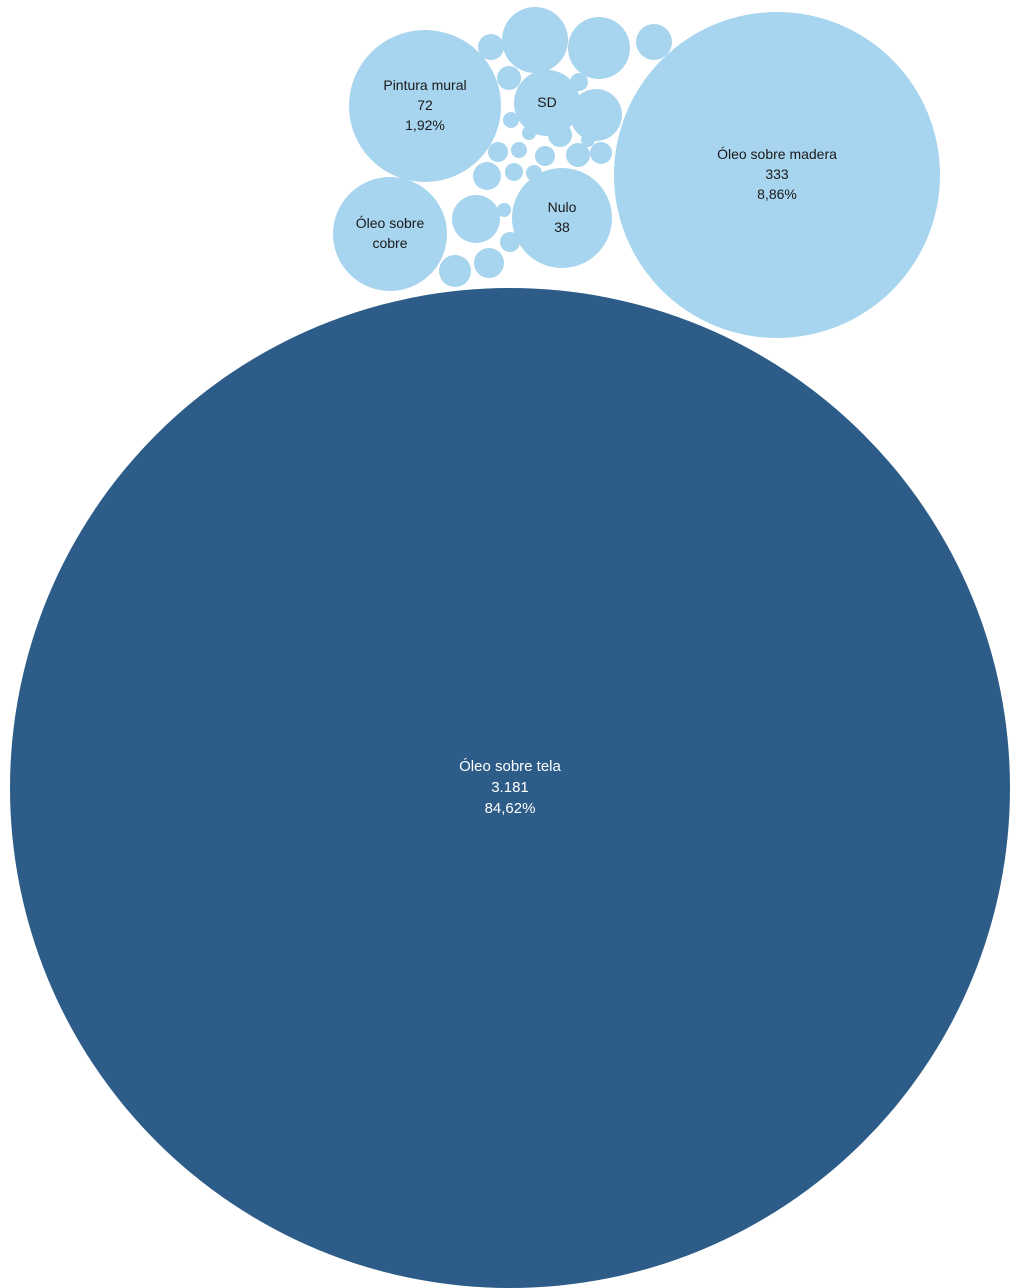  Describe the element at coordinates (390, 234) in the screenshot. I see `bubble-oleo-sobre-cobre` at that location.